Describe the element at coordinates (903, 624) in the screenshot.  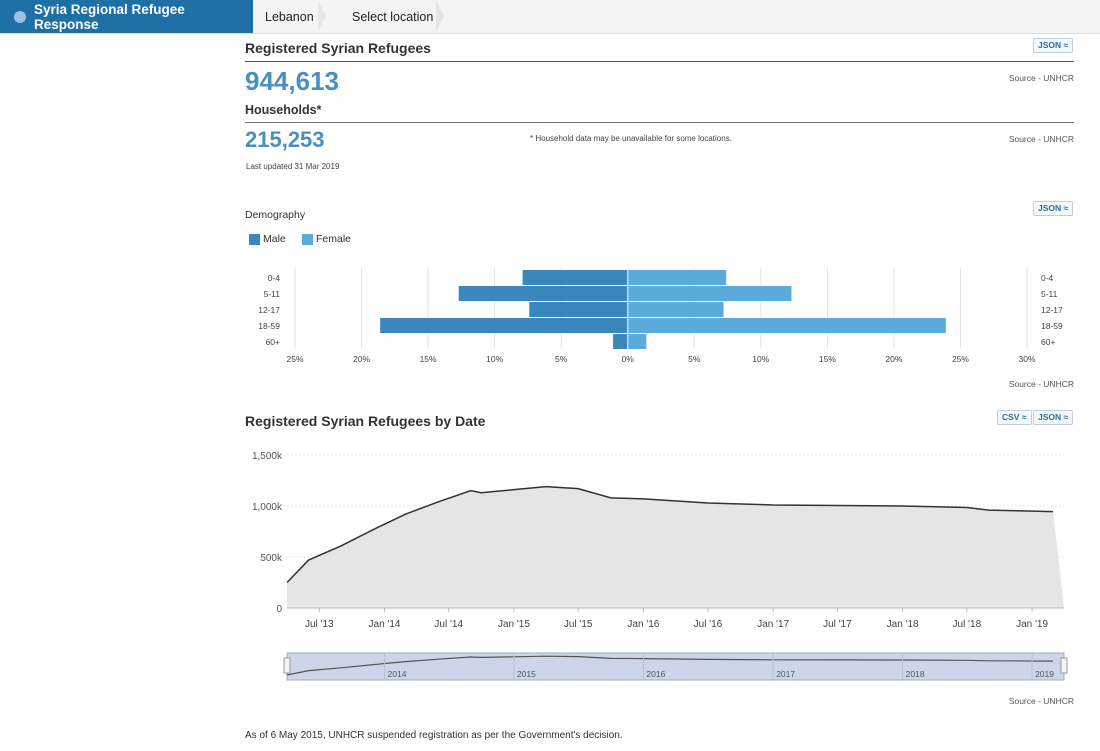
I see `x-tick-label: Jan '18` at that location.